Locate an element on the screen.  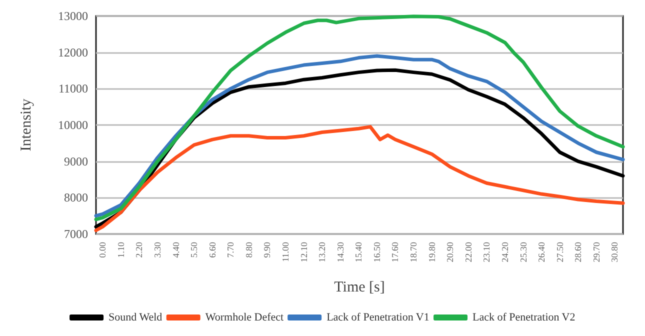
x-tick-label: 16.50 is located at coordinates (377, 252).